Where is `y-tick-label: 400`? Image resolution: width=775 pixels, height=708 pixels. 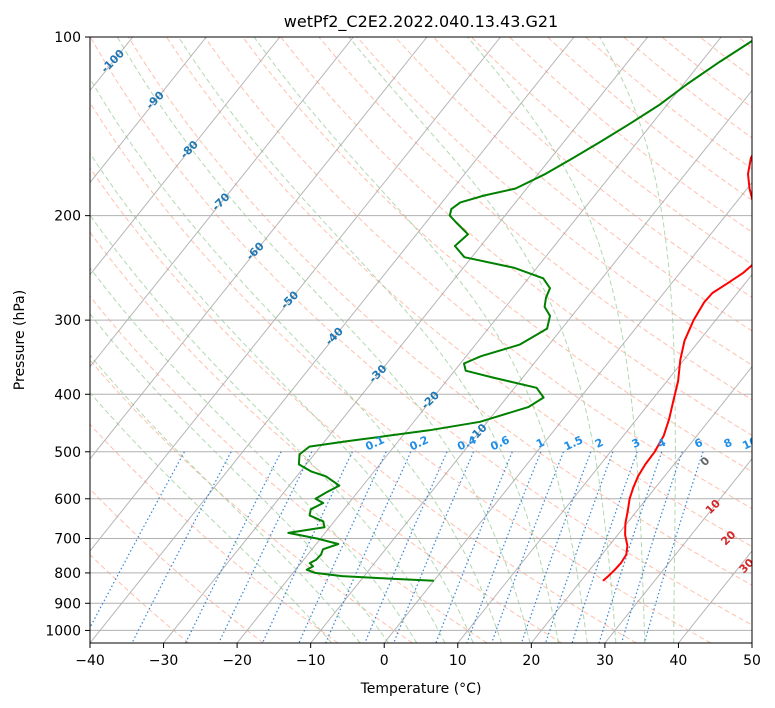 y-tick-label: 400 is located at coordinates (67, 395).